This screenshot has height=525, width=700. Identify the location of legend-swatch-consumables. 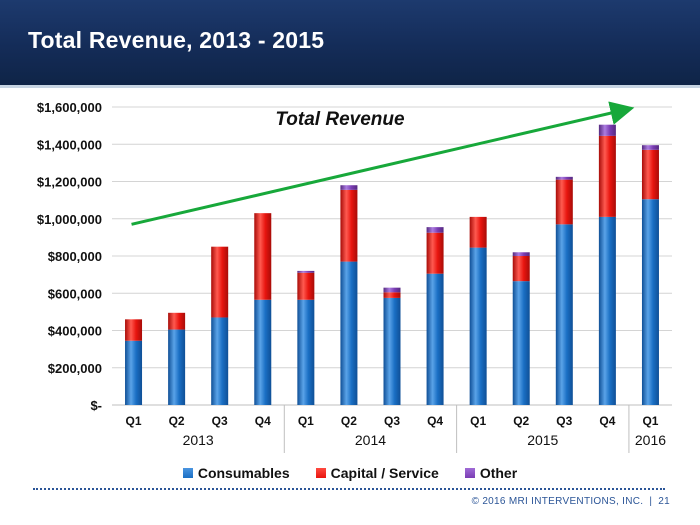
(187, 473).